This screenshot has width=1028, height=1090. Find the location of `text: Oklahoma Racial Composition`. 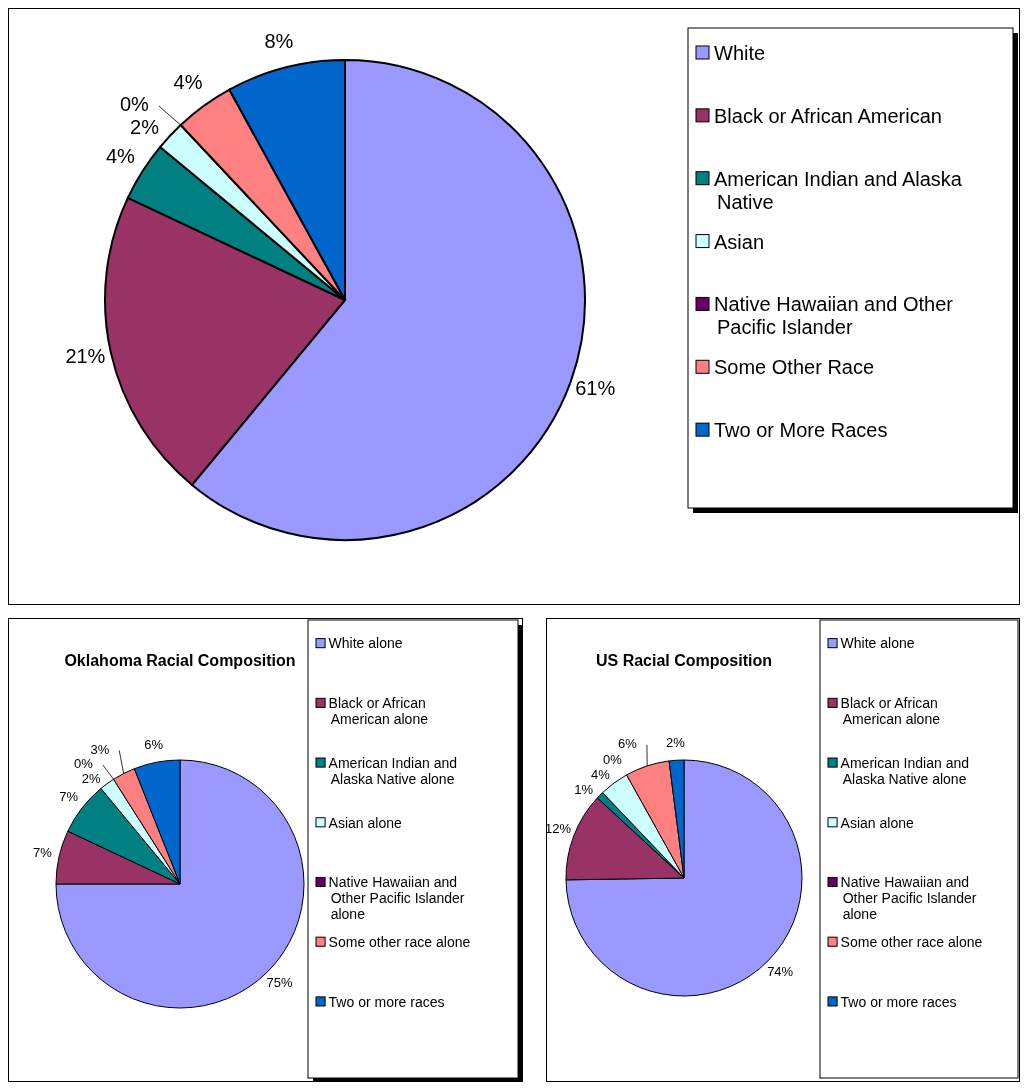

text: Oklahoma Racial Composition is located at coordinates (180, 660).